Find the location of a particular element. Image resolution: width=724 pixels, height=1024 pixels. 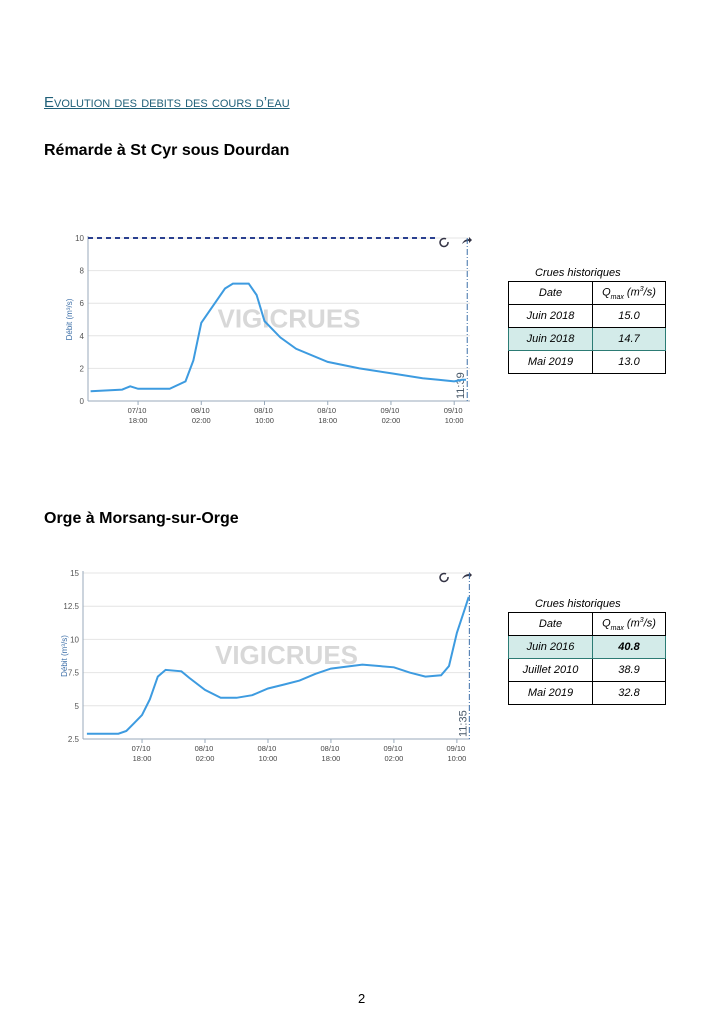

y-tick-label: 5 is located at coordinates (77, 706).